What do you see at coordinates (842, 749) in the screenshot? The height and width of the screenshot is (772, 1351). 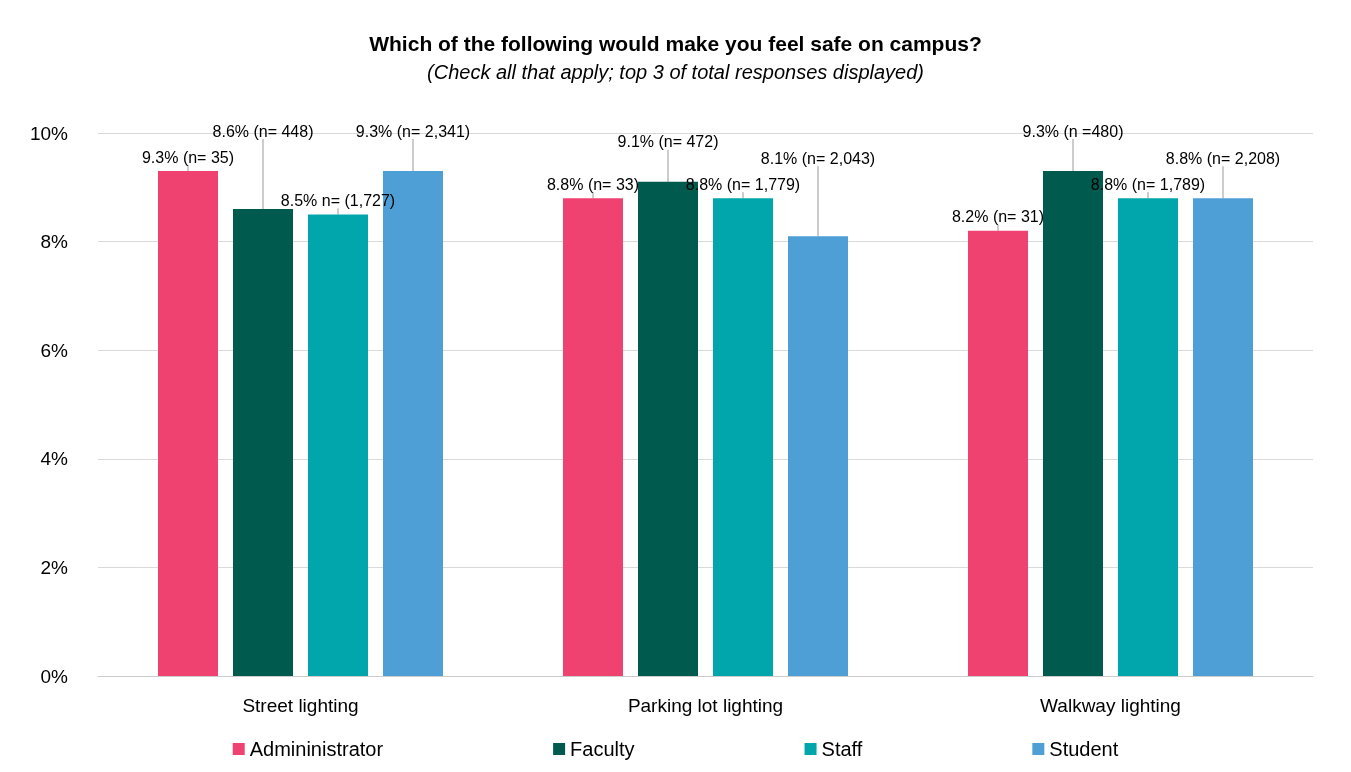 I see `legend-label: Staff` at bounding box center [842, 749].